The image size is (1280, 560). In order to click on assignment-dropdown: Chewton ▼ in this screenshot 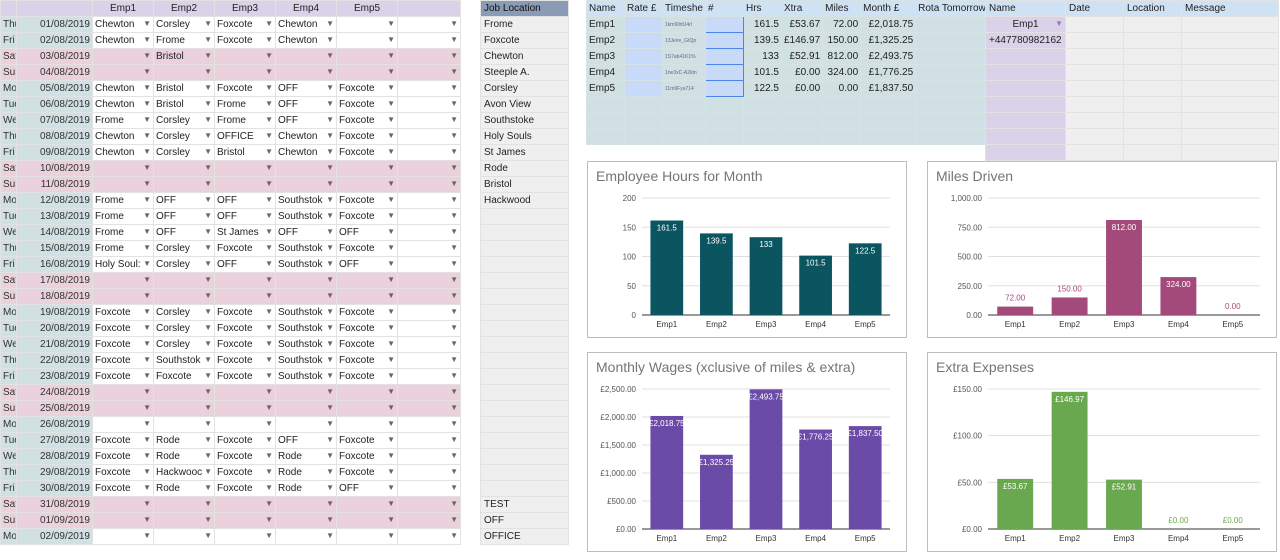, I will do `click(123, 152)`.